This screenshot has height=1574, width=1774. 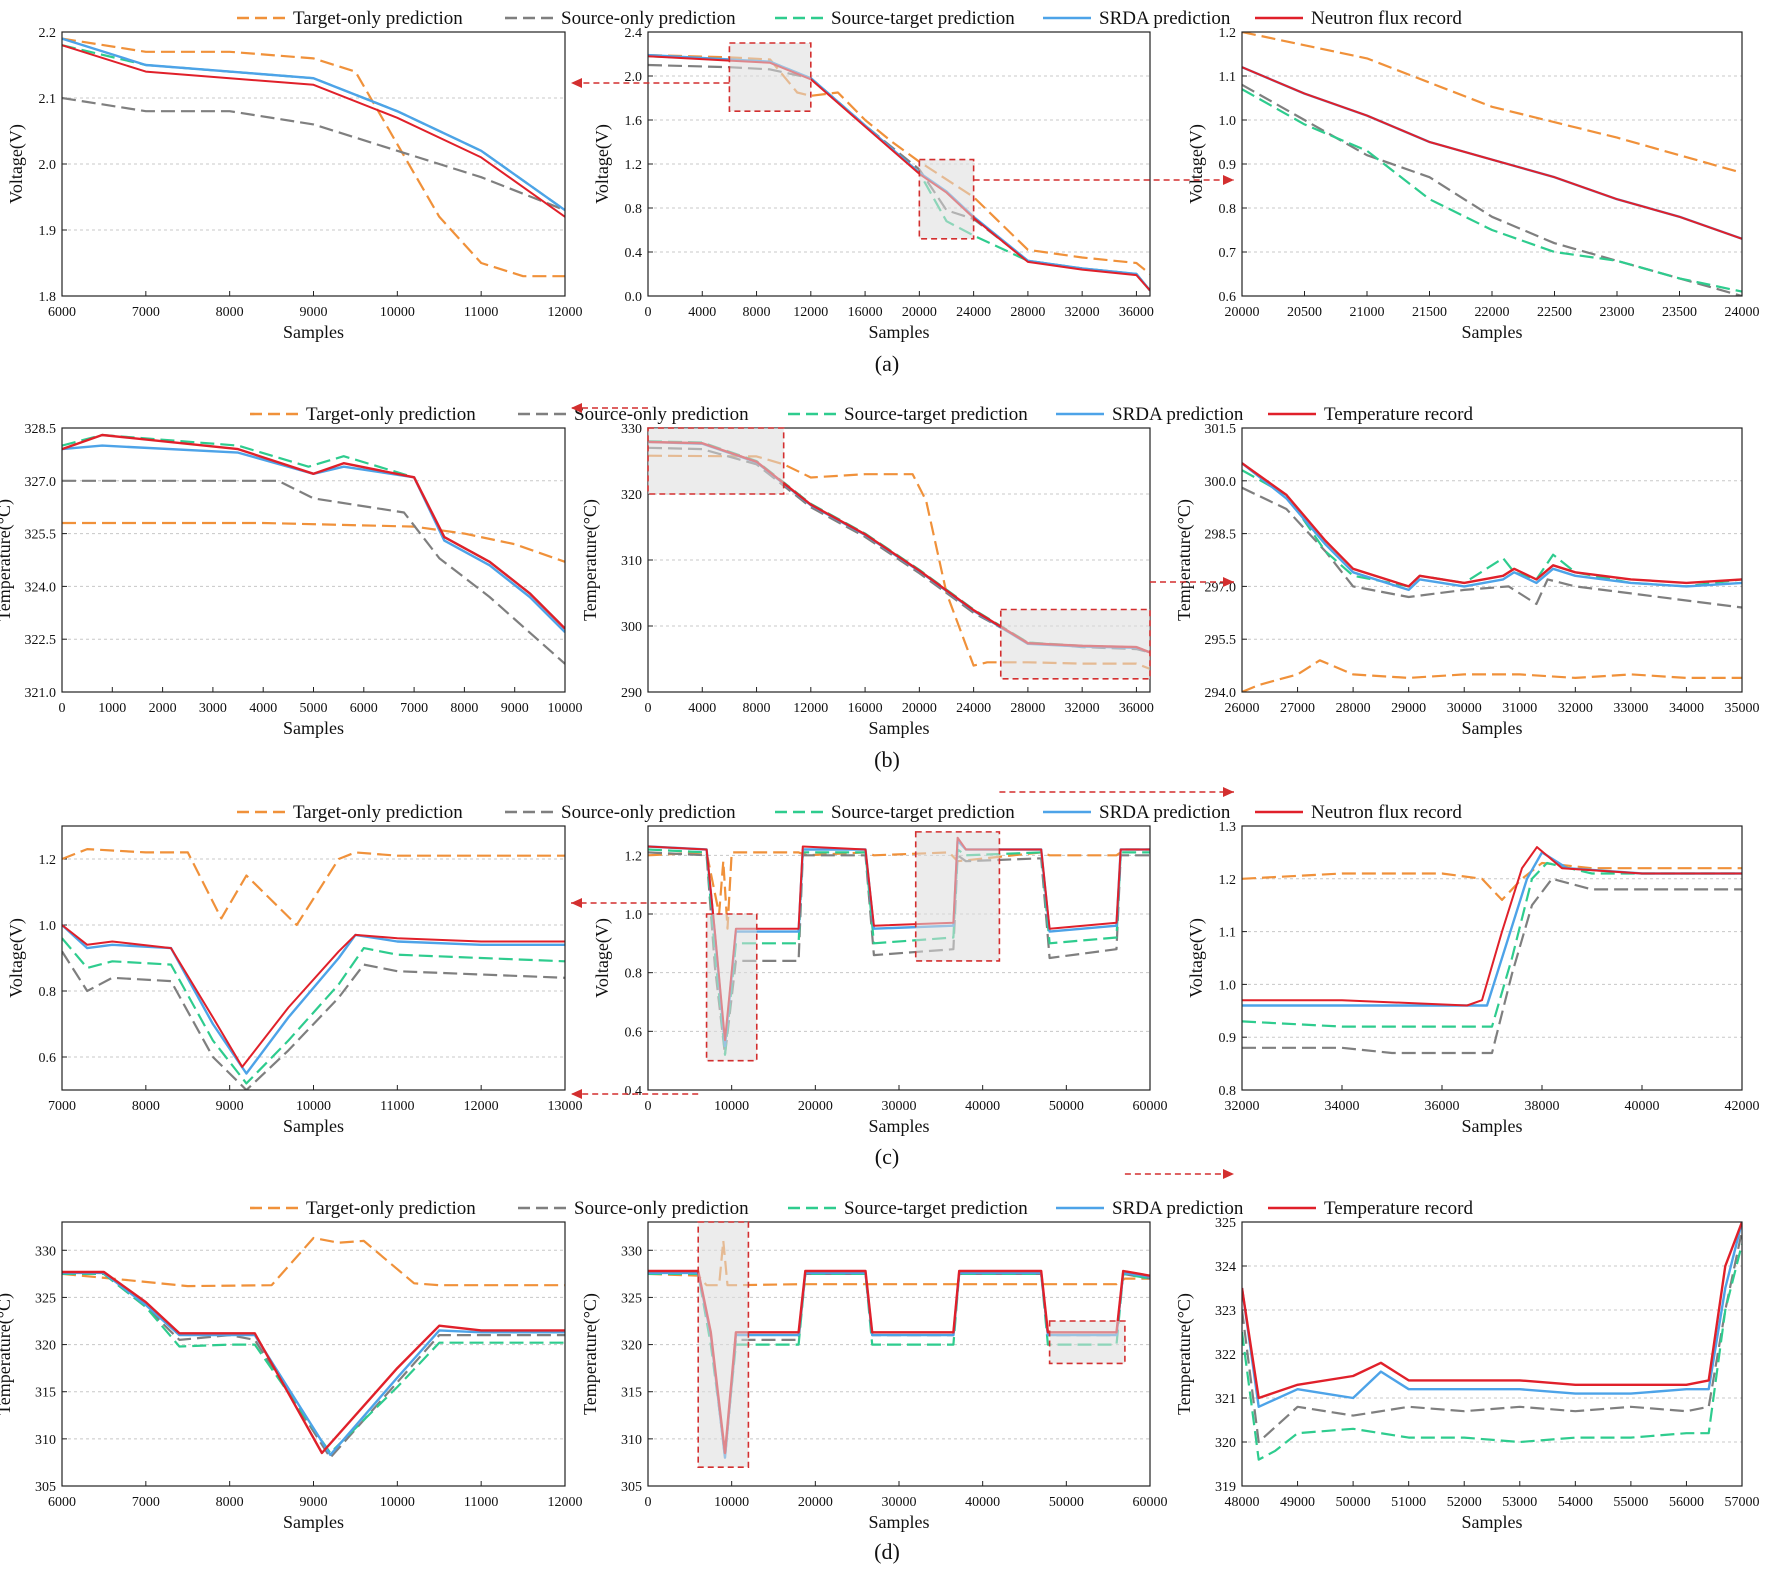 What do you see at coordinates (899, 1502) in the screenshot?
I see `x-tick-label: 30000` at bounding box center [899, 1502].